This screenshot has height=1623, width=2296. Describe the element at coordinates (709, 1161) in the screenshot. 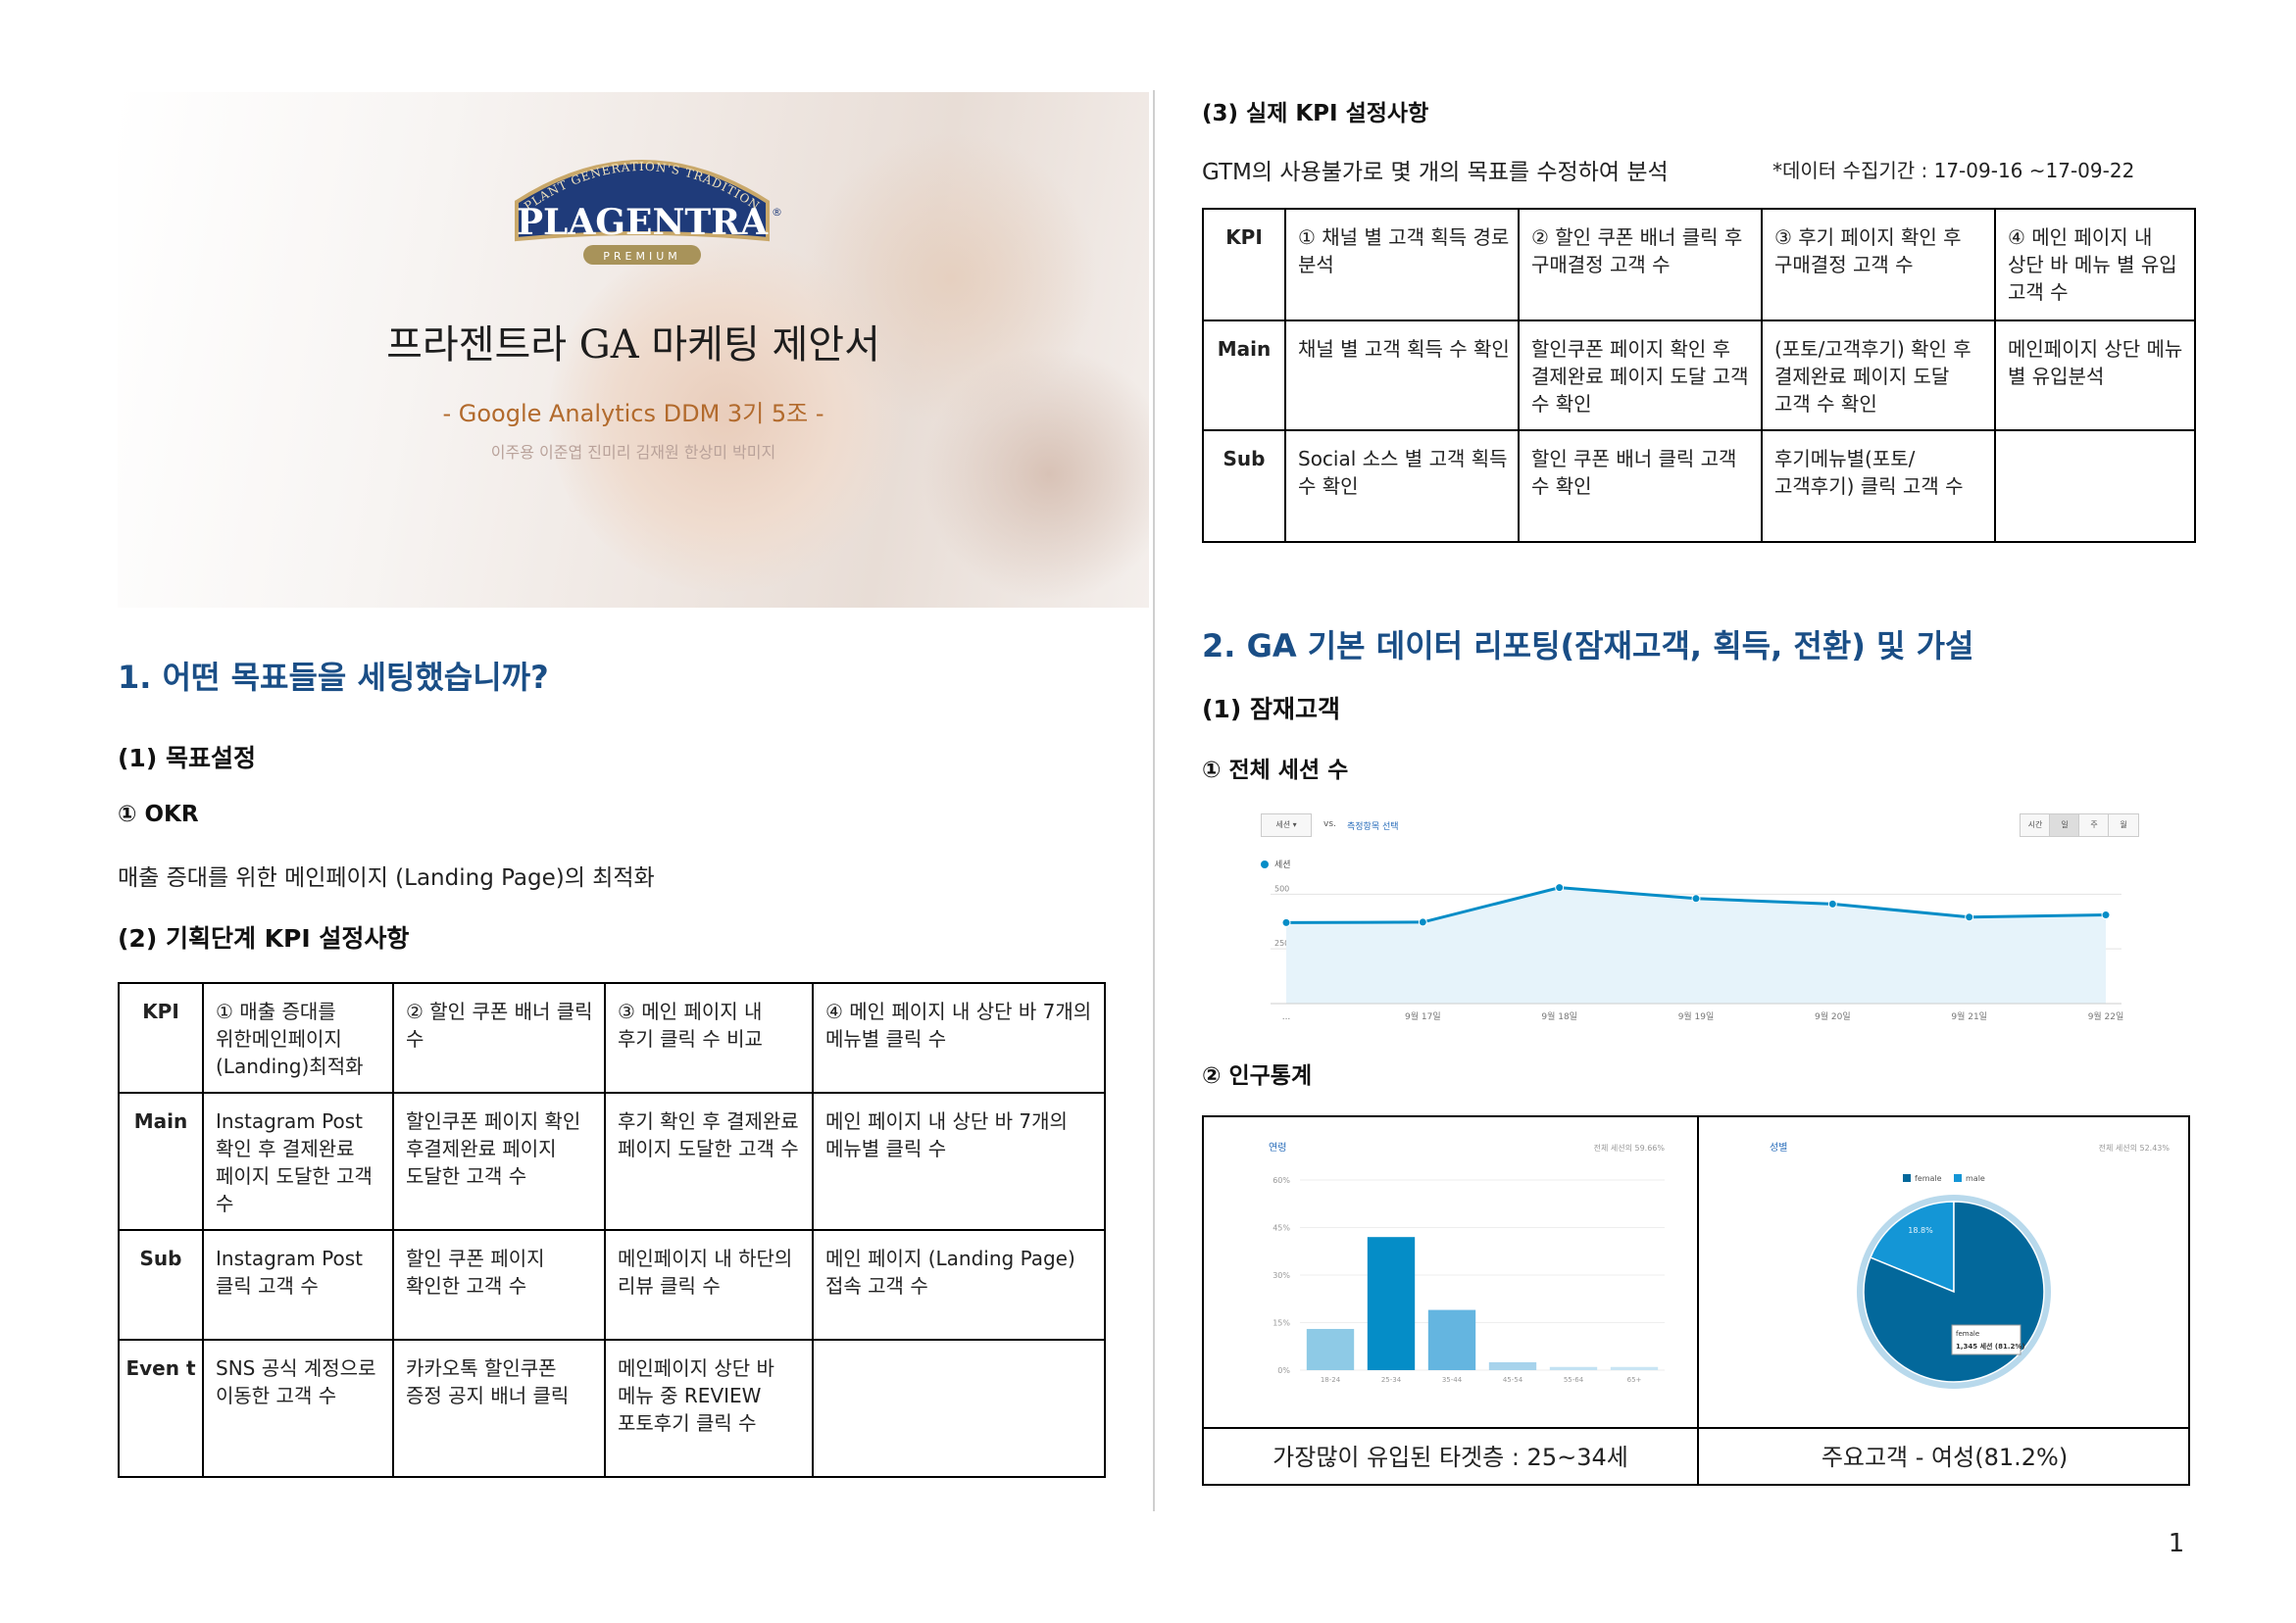

I see `table-cell: 후기 확인 후 결제완료 페이지 도달한 고객 수` at that location.